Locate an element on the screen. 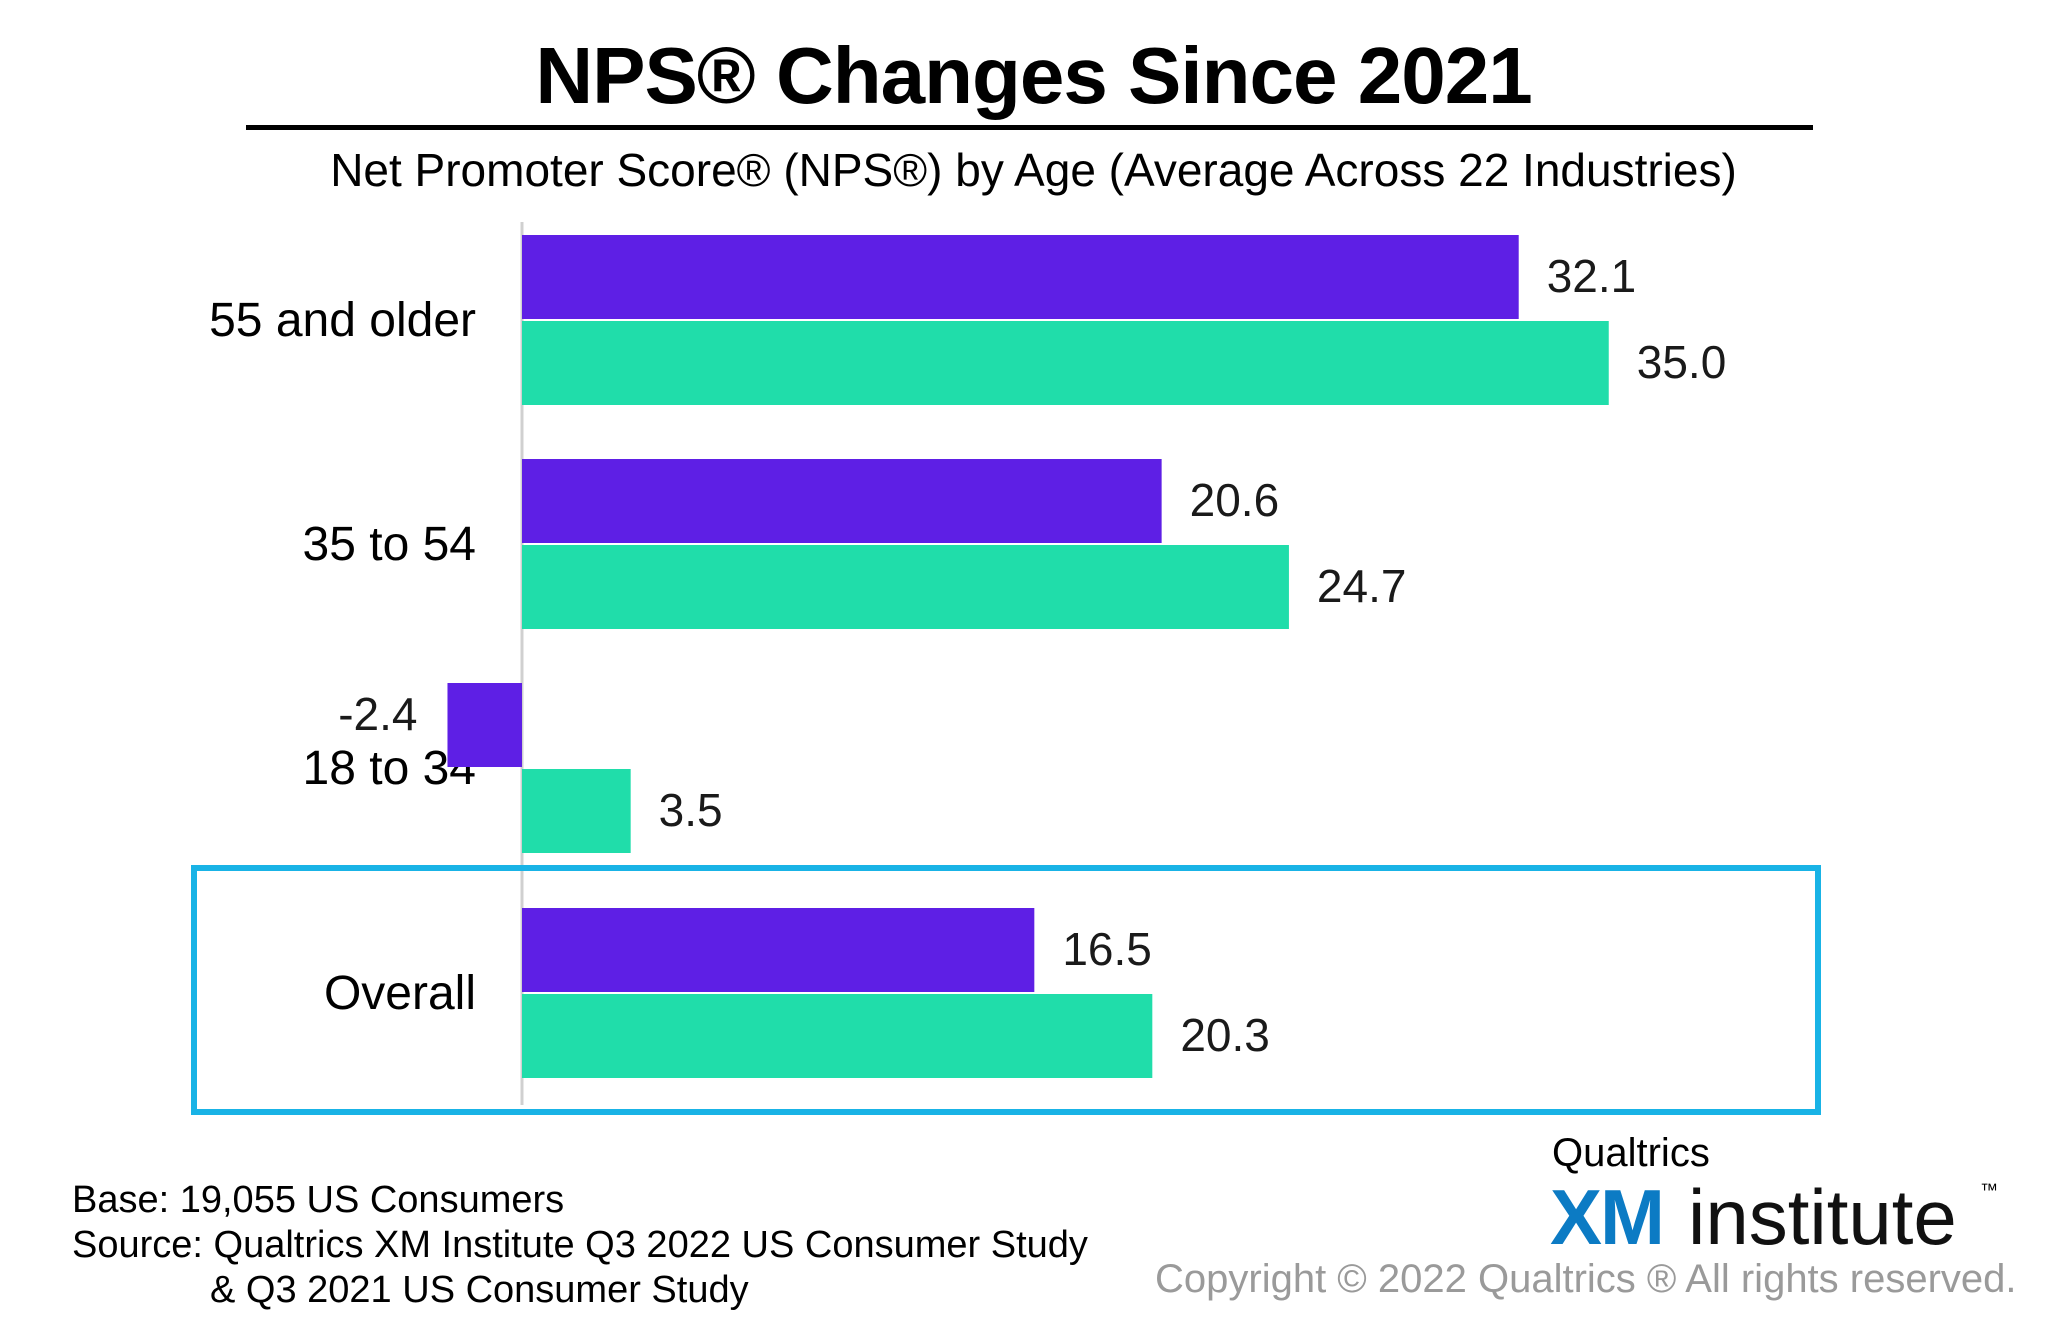 The width and height of the screenshot is (2067, 1329). data-label-55-and-older-series-1: 32.1 is located at coordinates (1592, 276).